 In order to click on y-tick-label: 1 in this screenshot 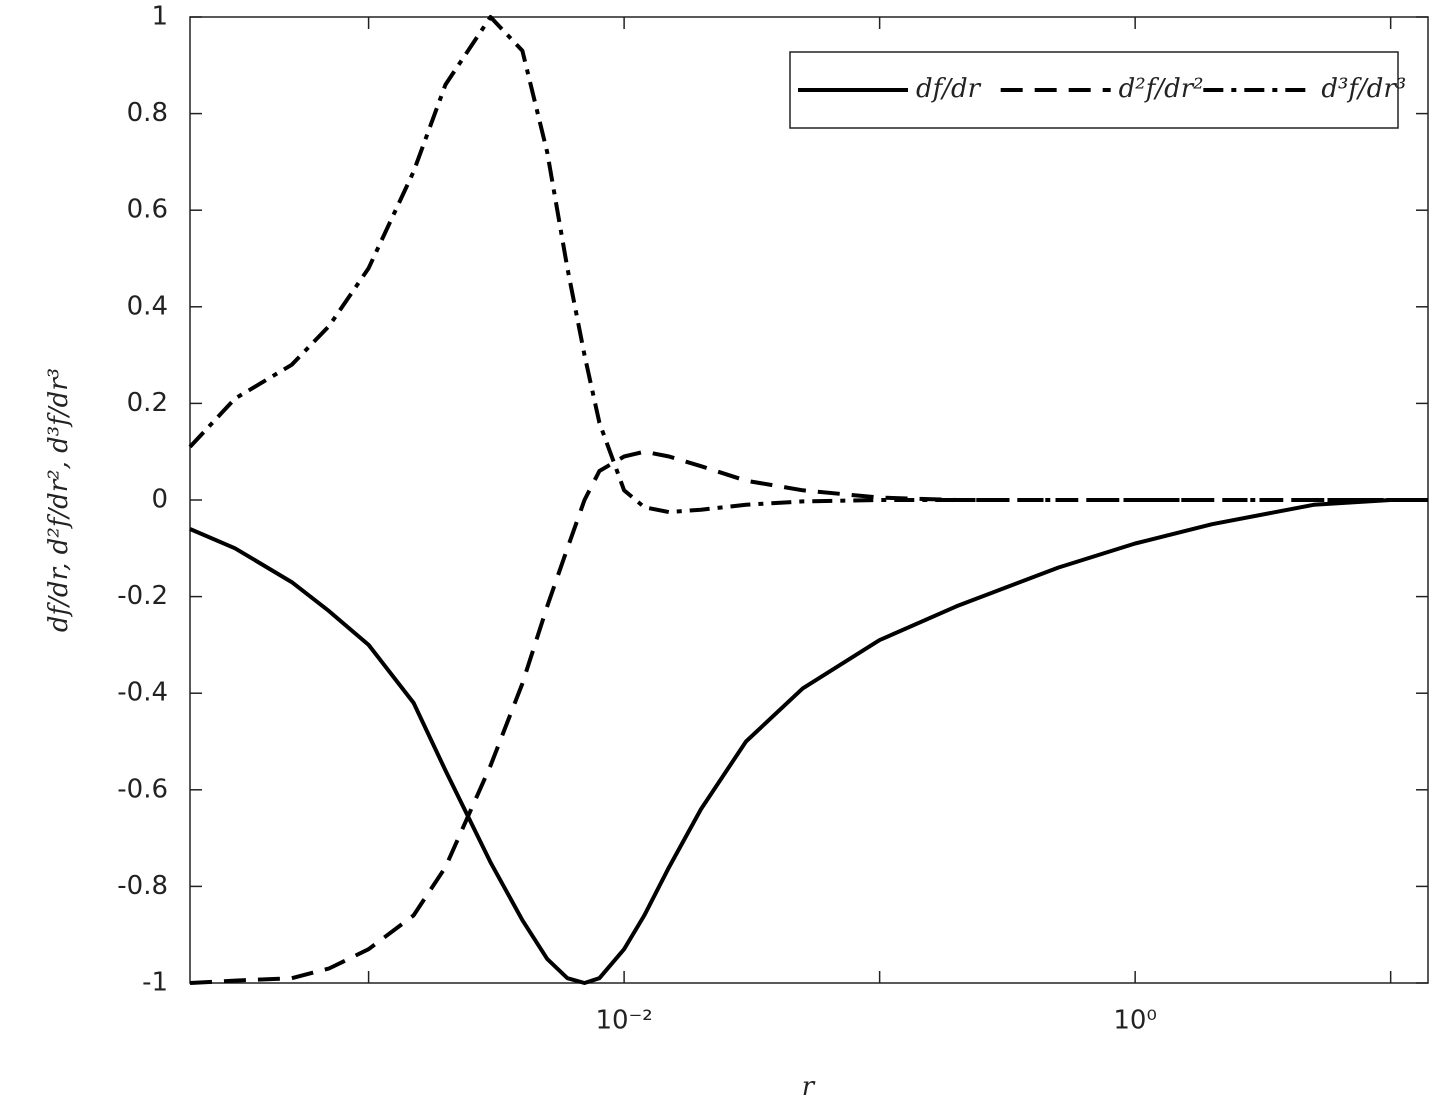, I will do `click(159, 17)`.